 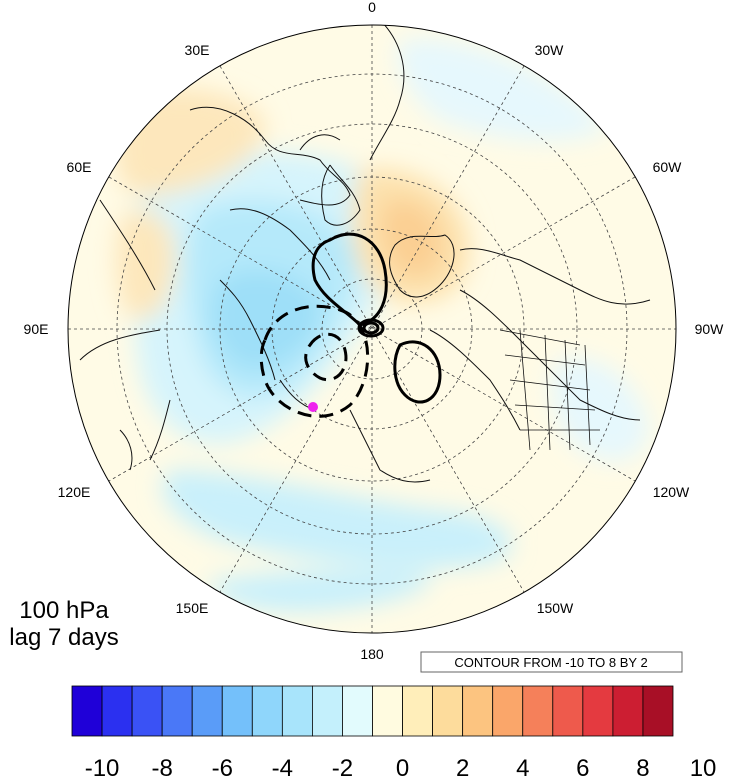 What do you see at coordinates (710, 329) in the screenshot?
I see `lon-label-90w: 90W` at bounding box center [710, 329].